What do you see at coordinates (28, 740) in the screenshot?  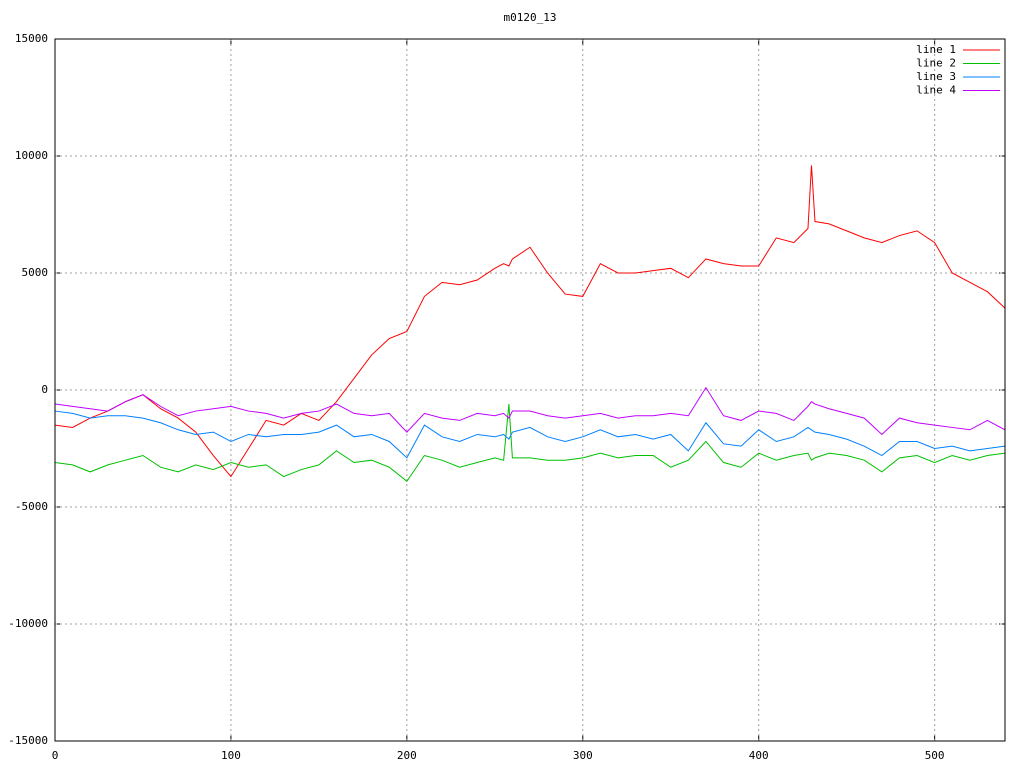 I see `y-tick-label: -15000` at bounding box center [28, 740].